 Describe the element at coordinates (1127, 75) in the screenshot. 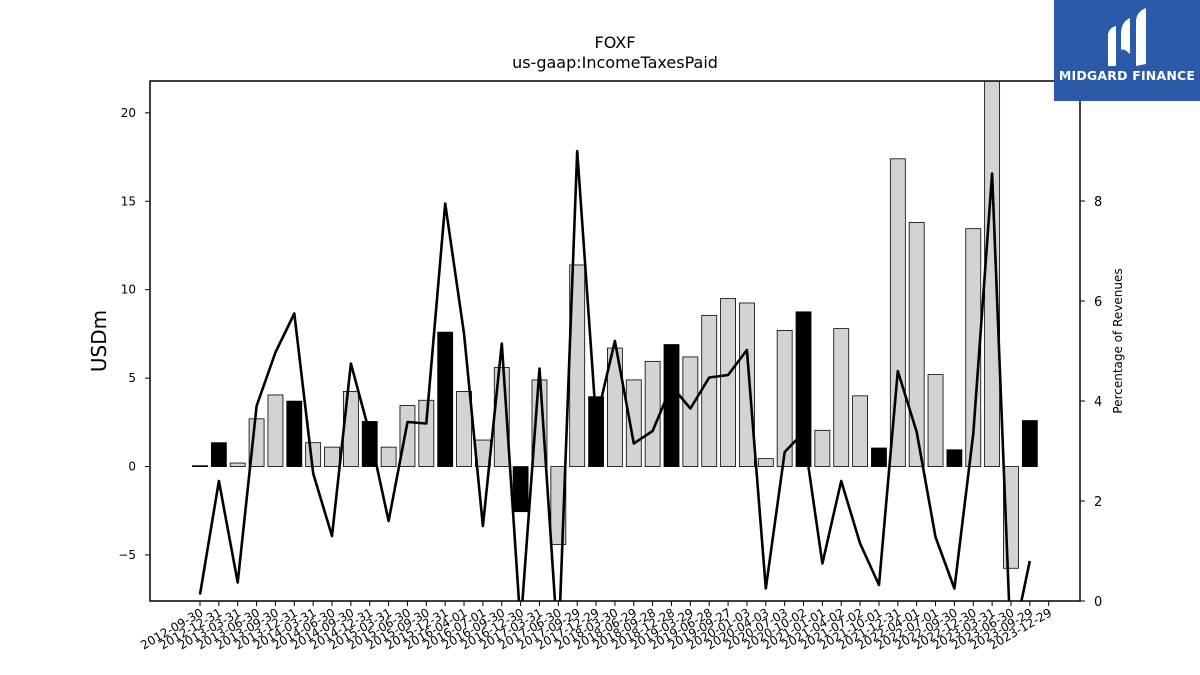

I see `logo-text: MIDGARD FINANCE` at that location.